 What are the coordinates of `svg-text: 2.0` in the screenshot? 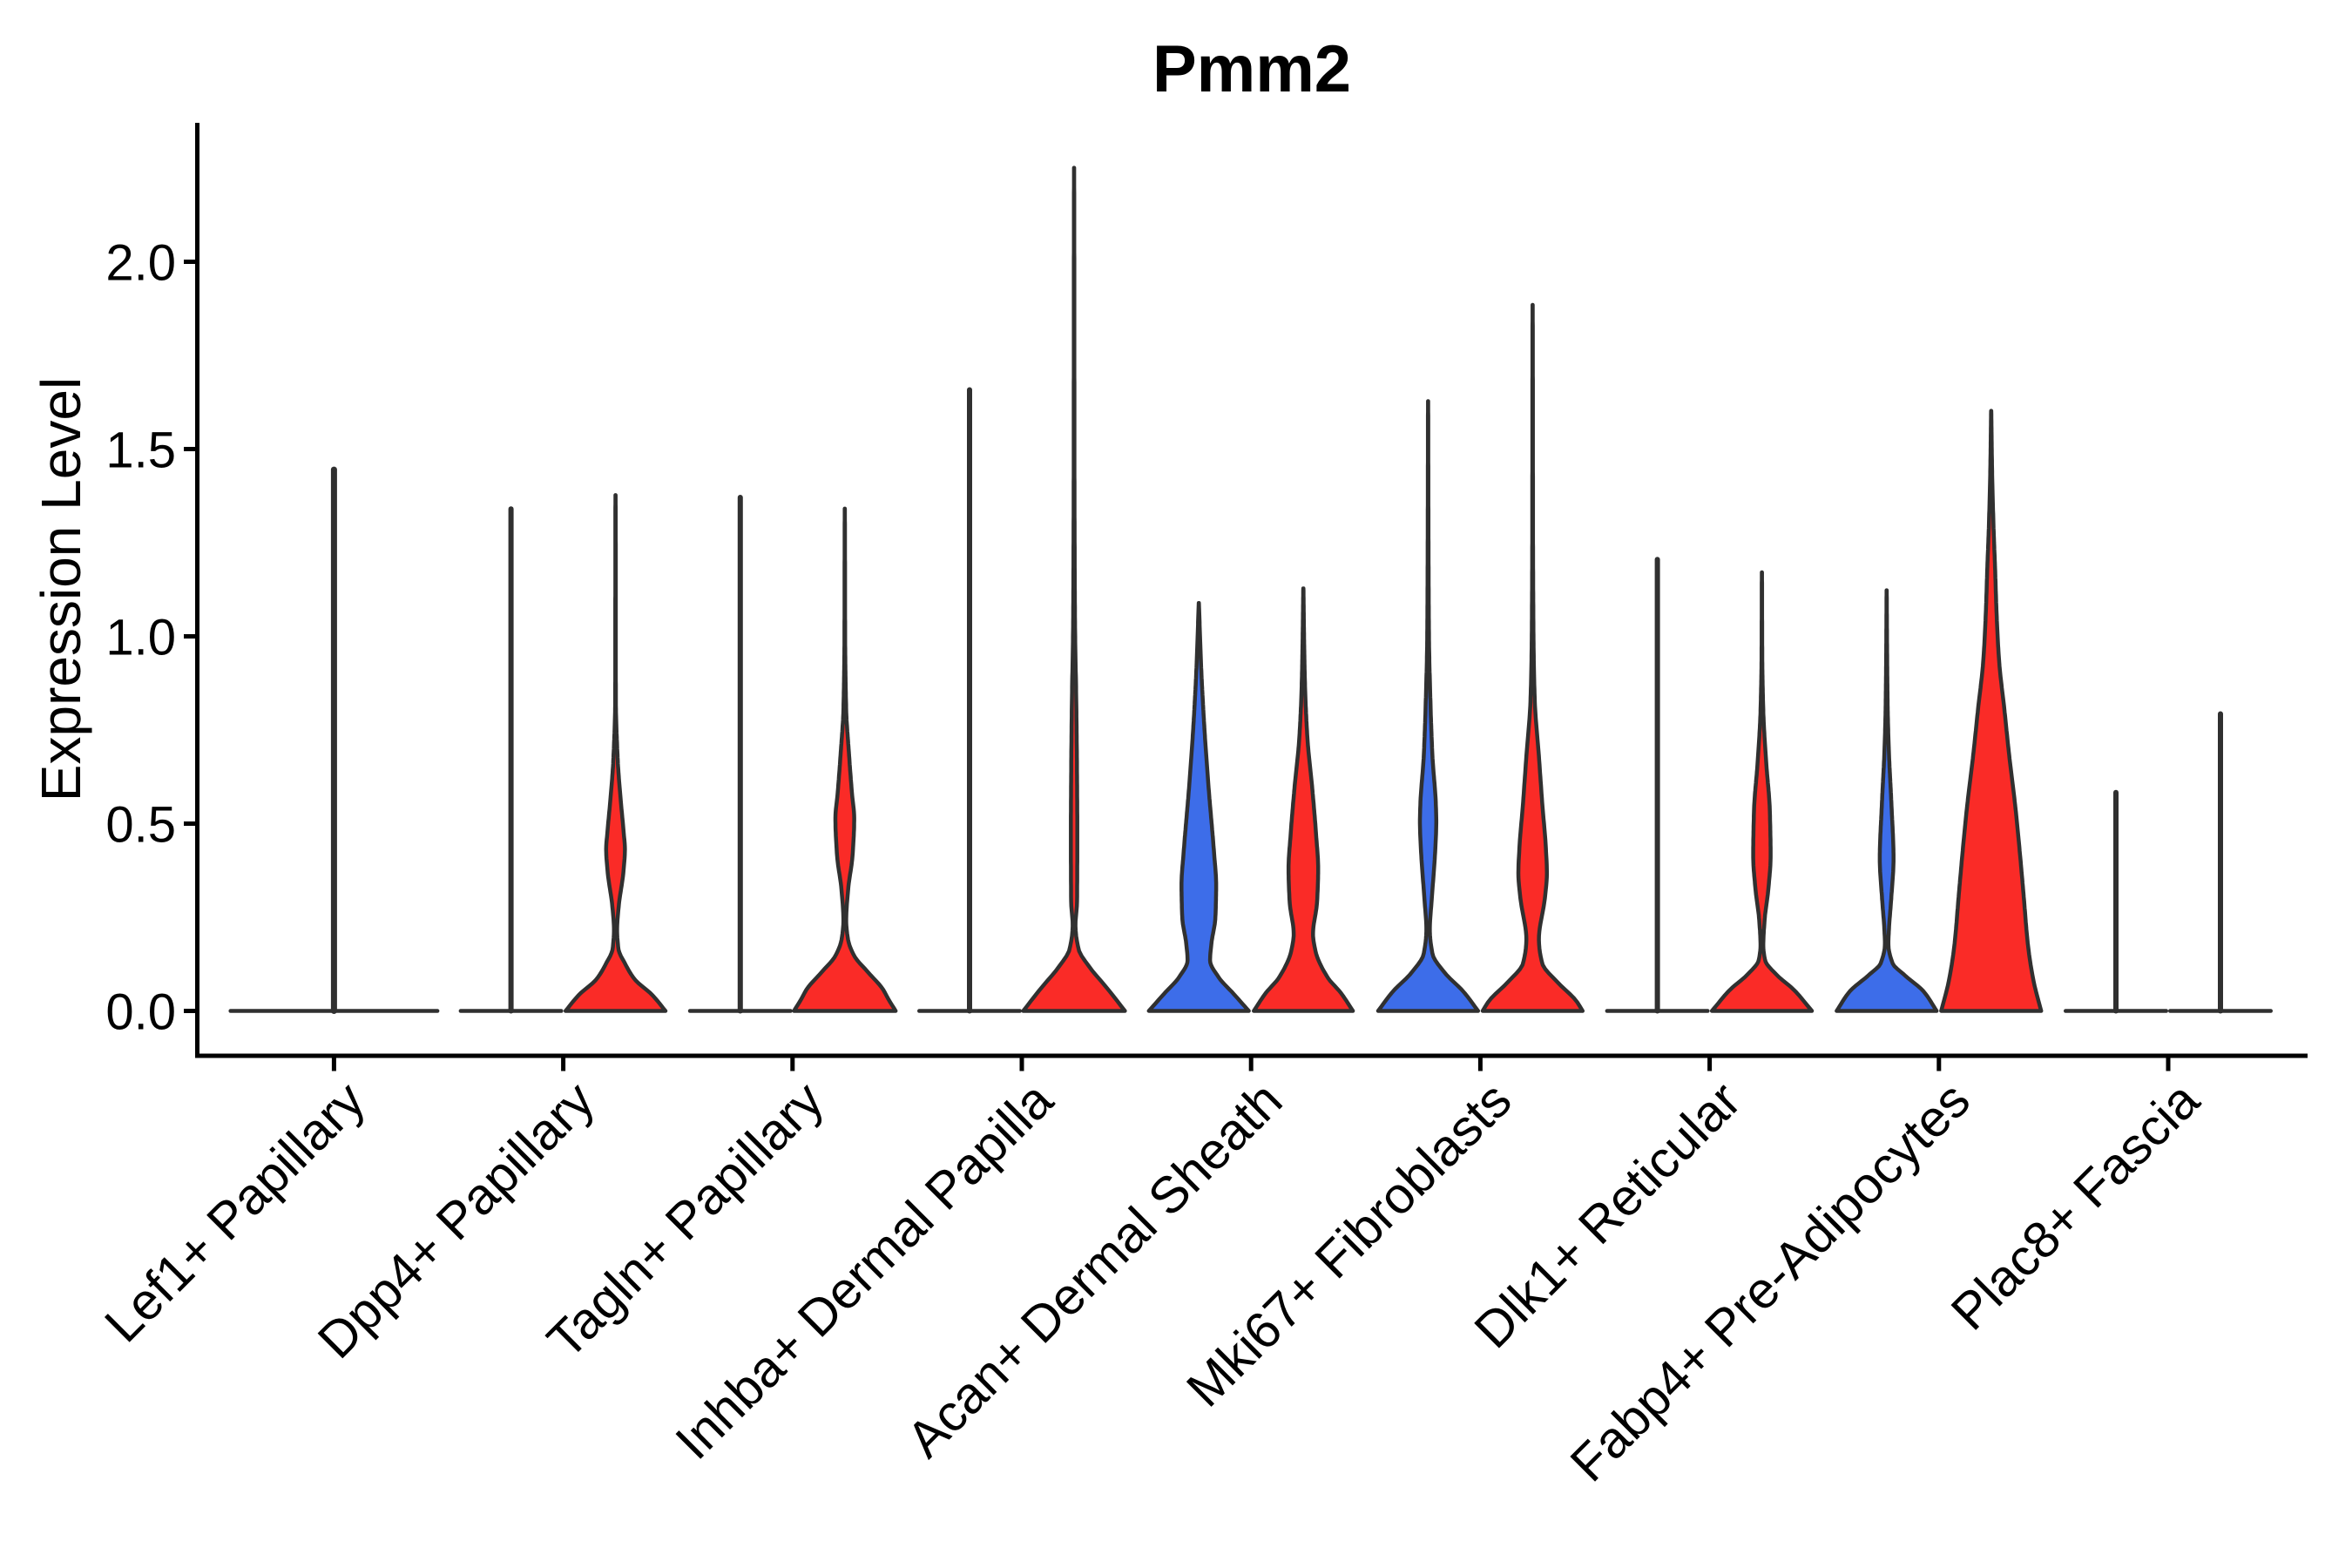 It's located at (140, 263).